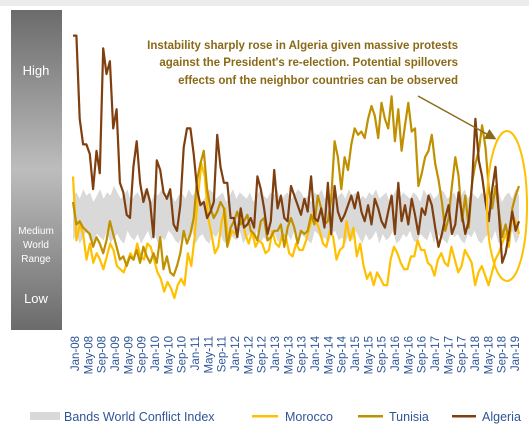  I want to click on highlight-ellipse, so click(507, 206).